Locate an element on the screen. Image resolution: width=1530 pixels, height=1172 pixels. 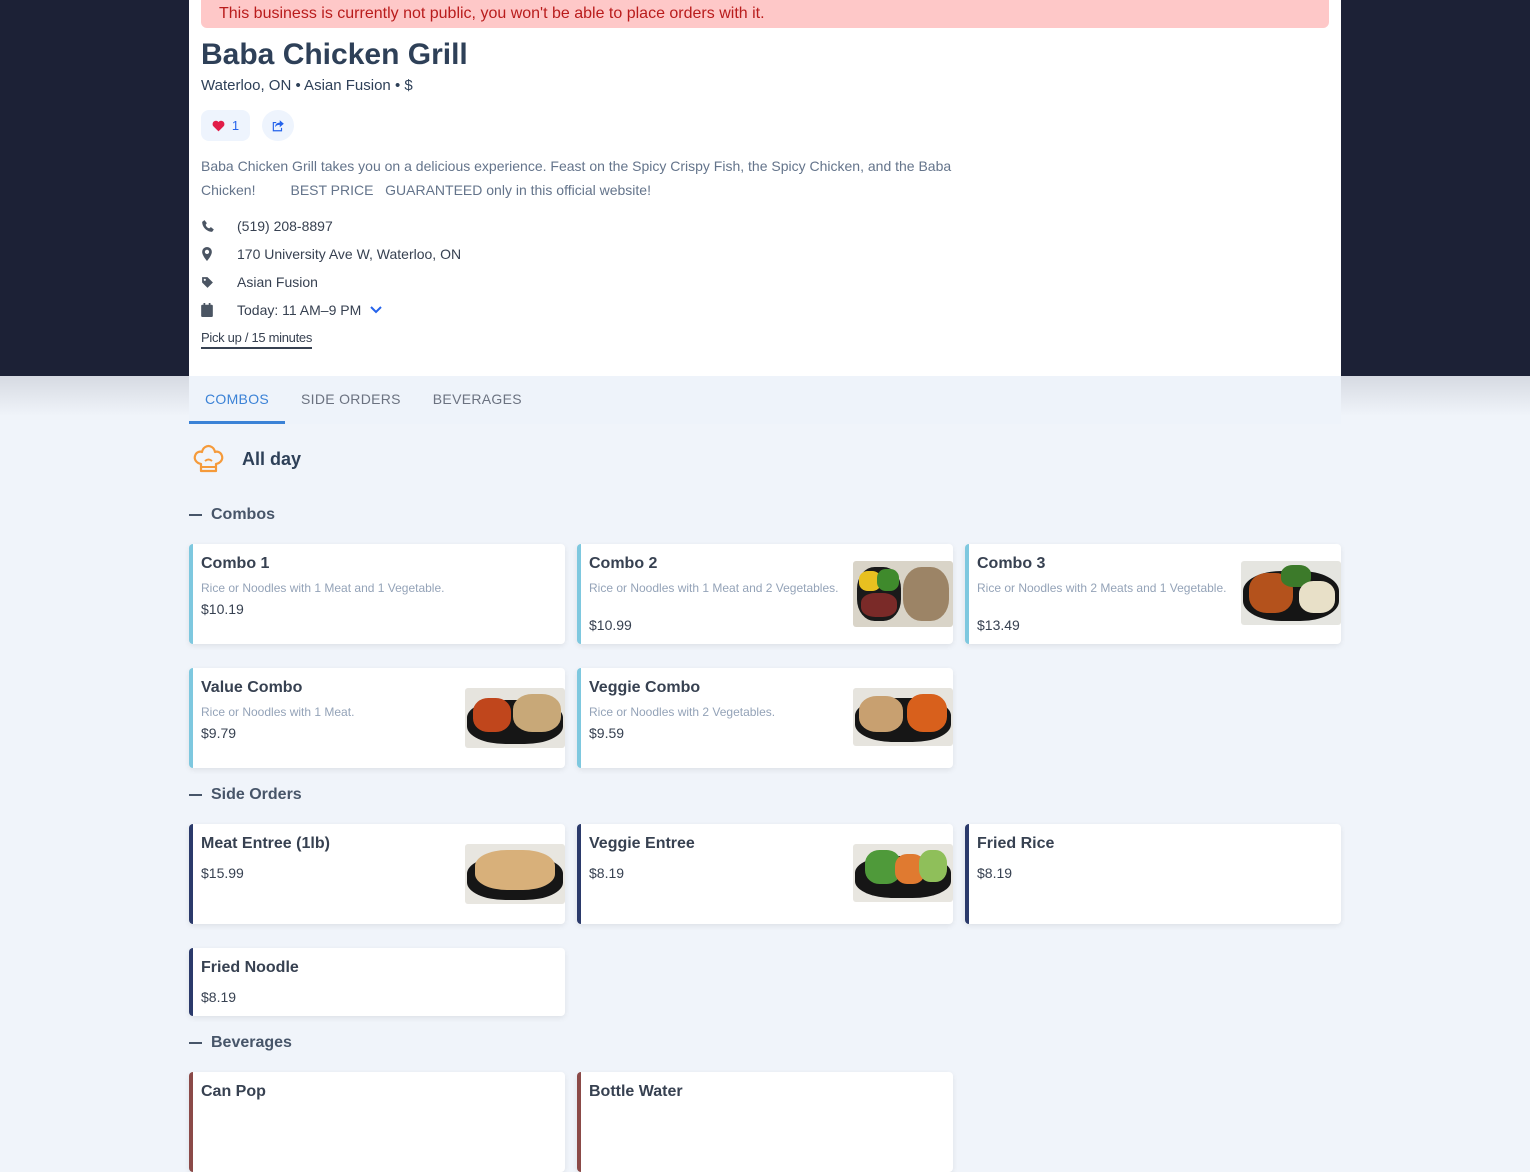
tab-combos: COMBOS is located at coordinates (237, 400).